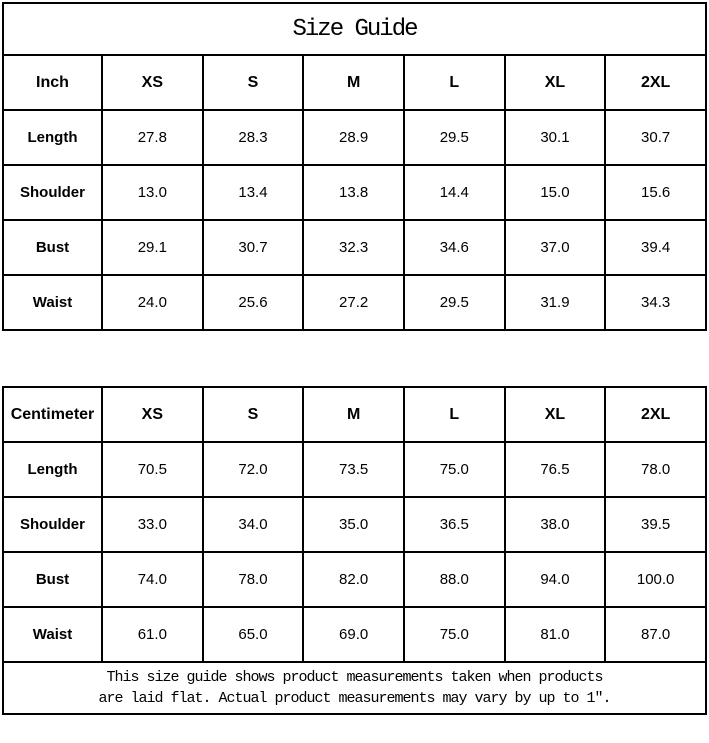 The width and height of the screenshot is (709, 743). I want to click on measurement-value-cell: 38.0, so click(555, 524).